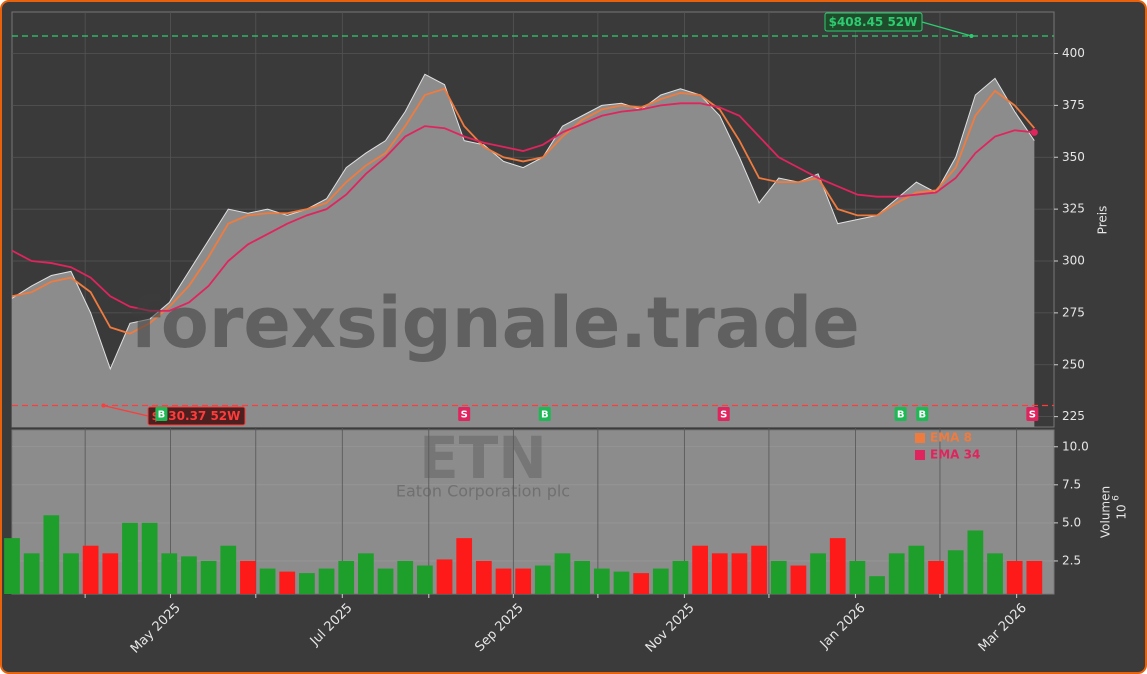 The height and width of the screenshot is (674, 1147). I want to click on y2-scale-base: 10, so click(1122, 511).